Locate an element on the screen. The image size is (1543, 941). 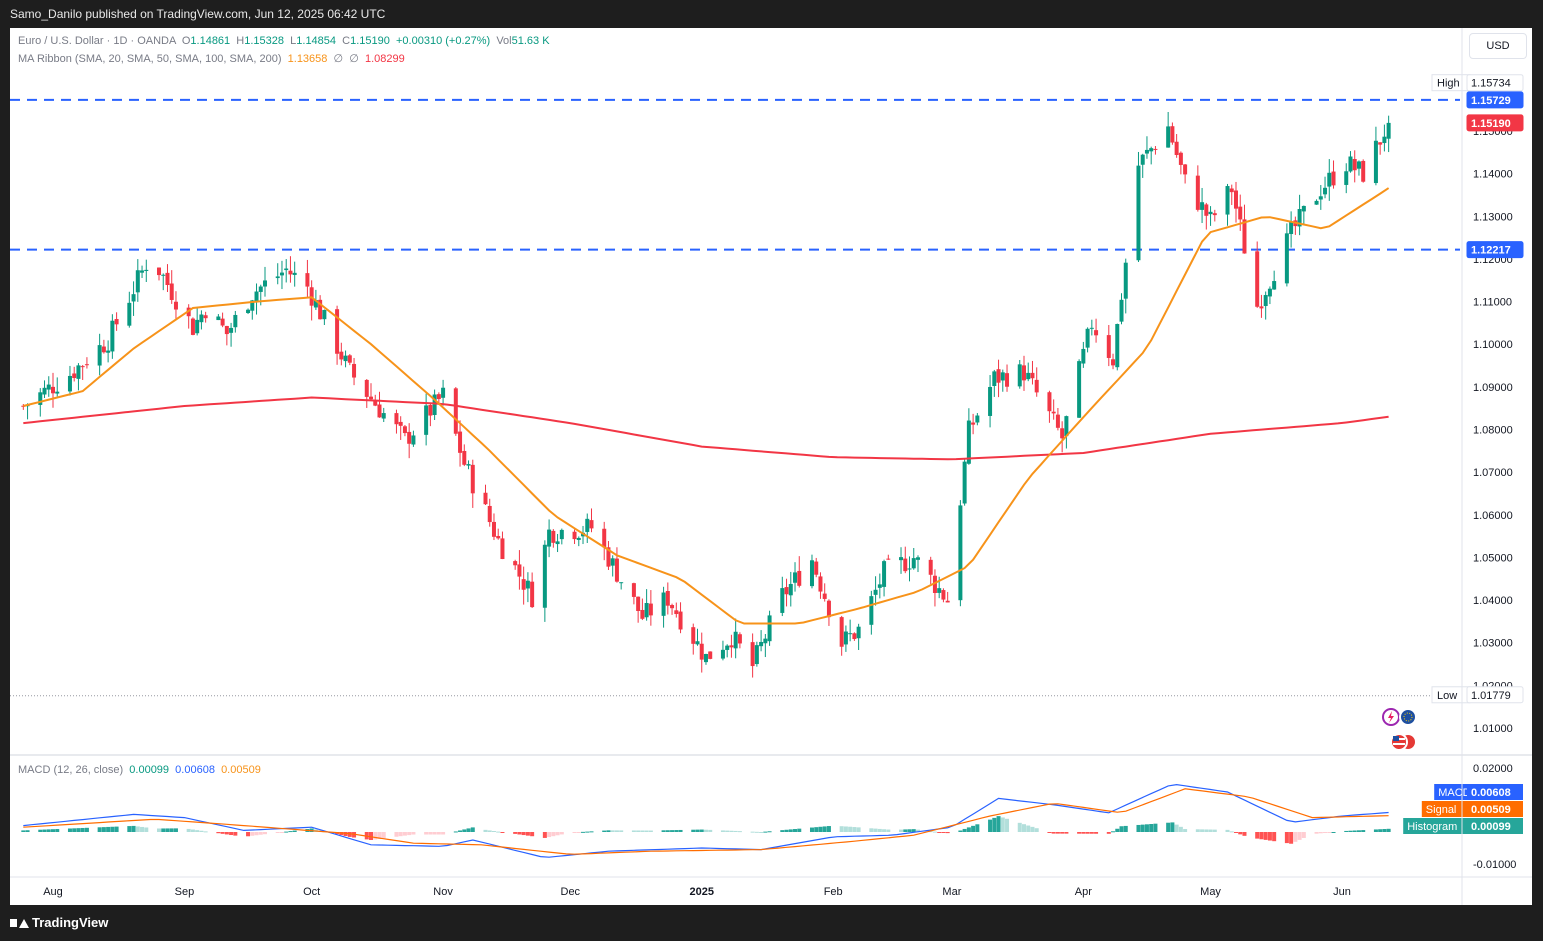
price-tick-label: 1.03000 is located at coordinates (1493, 644).